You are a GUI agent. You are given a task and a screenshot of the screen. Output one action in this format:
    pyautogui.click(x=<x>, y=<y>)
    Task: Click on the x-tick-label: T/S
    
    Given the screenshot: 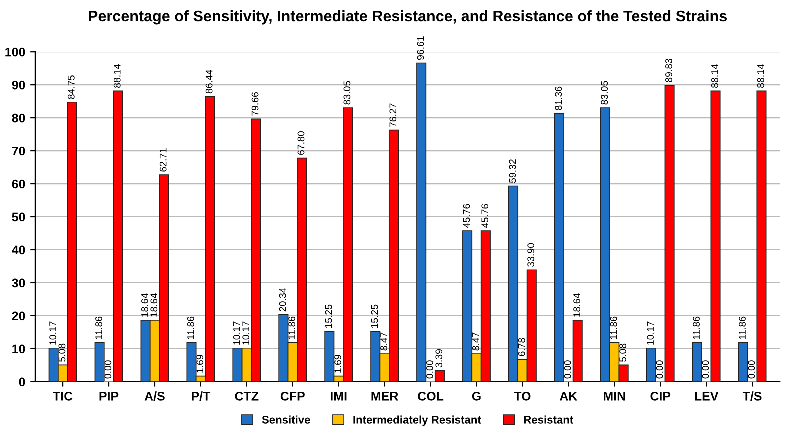 What is the action you would take?
    pyautogui.click(x=752, y=396)
    